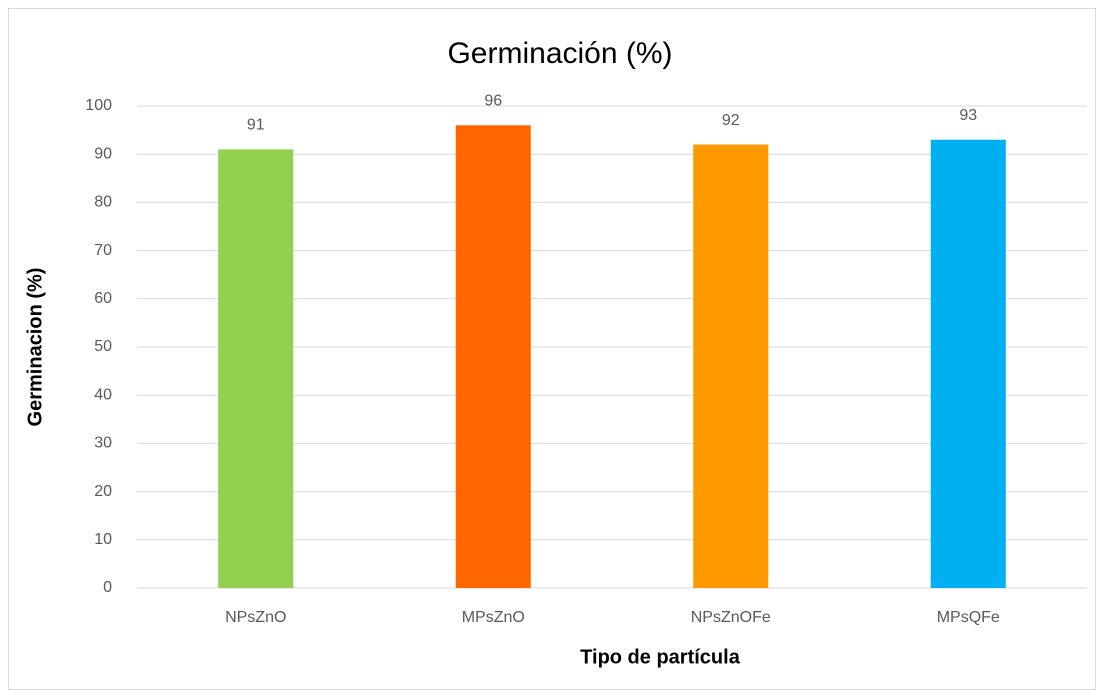 Image resolution: width=1104 pixels, height=698 pixels. Describe the element at coordinates (660, 657) in the screenshot. I see `x-axis-label: Tipo de partícula` at that location.